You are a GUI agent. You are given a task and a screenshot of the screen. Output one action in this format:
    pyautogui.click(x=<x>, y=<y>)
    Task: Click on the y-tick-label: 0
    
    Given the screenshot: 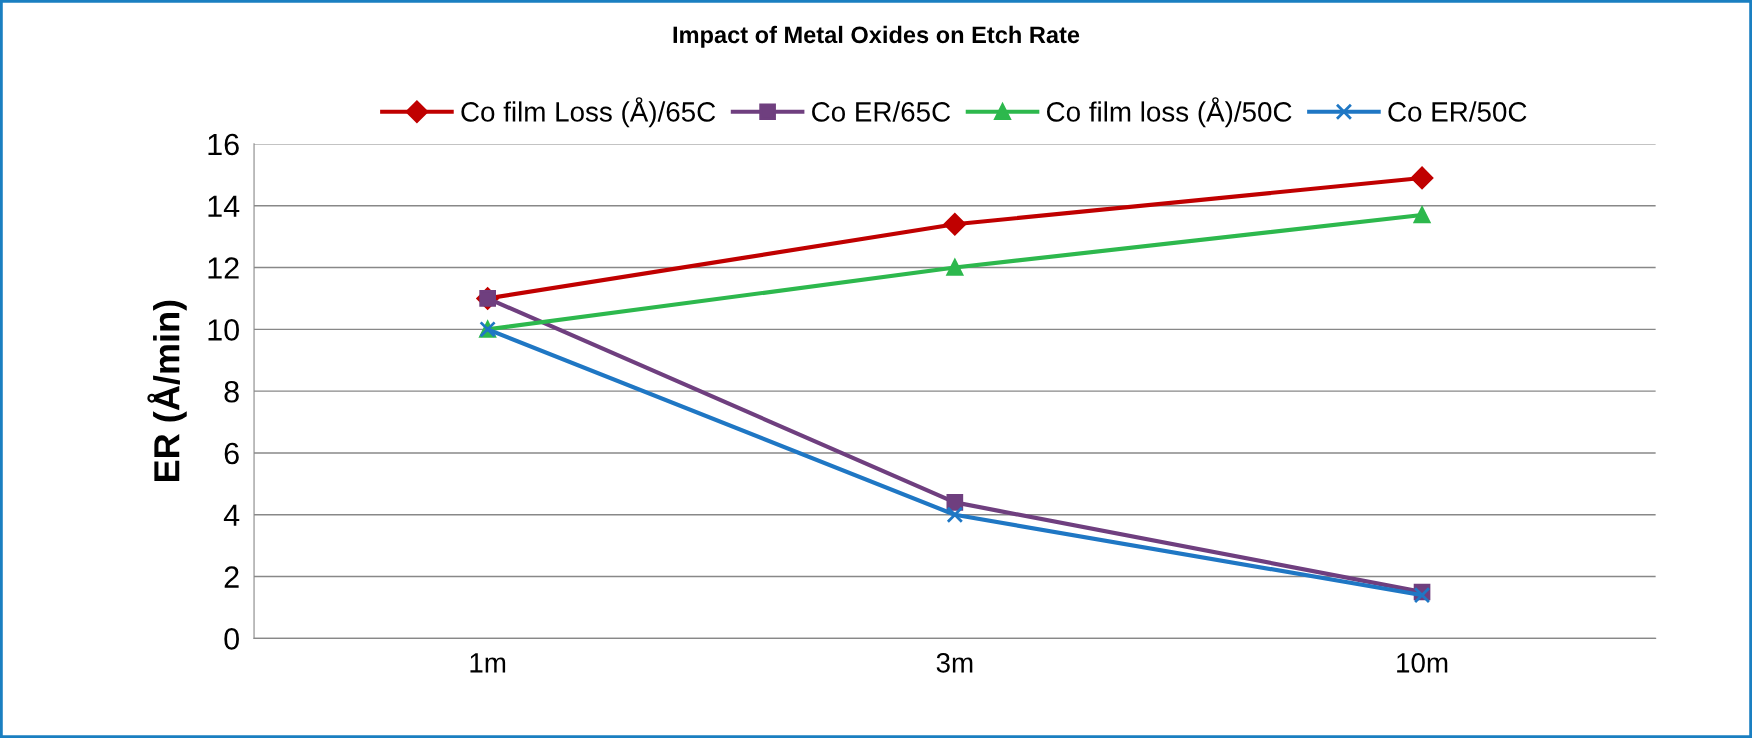 What is the action you would take?
    pyautogui.click(x=231, y=639)
    